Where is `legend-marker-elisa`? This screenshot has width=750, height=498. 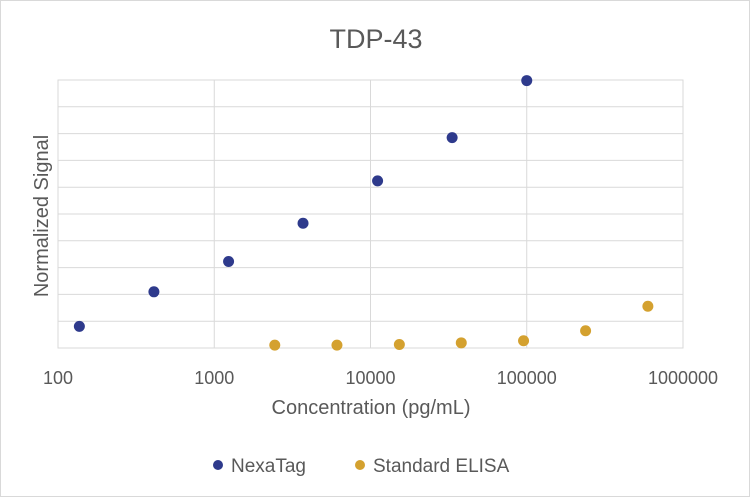 legend-marker-elisa is located at coordinates (360, 465).